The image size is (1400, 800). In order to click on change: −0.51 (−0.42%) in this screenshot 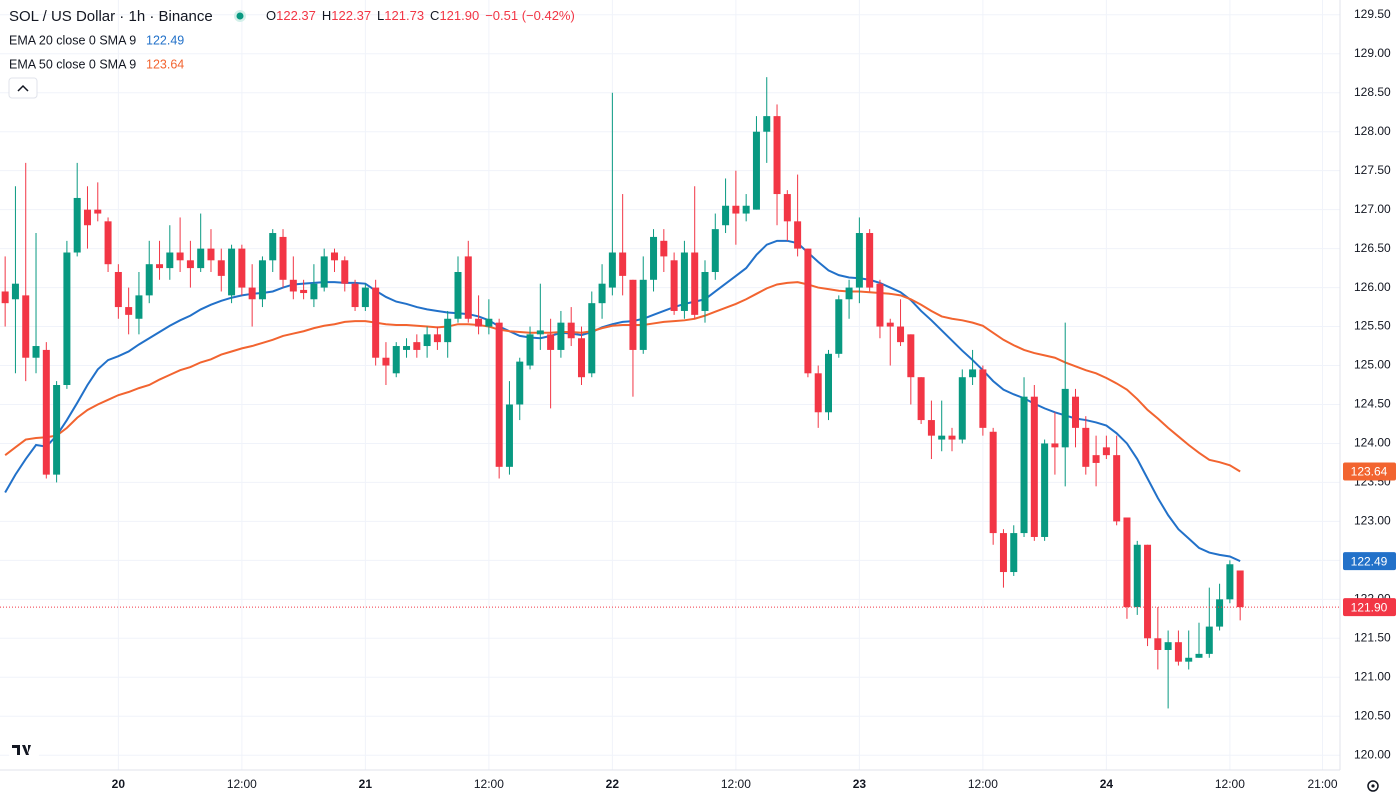, I will do `click(530, 15)`.